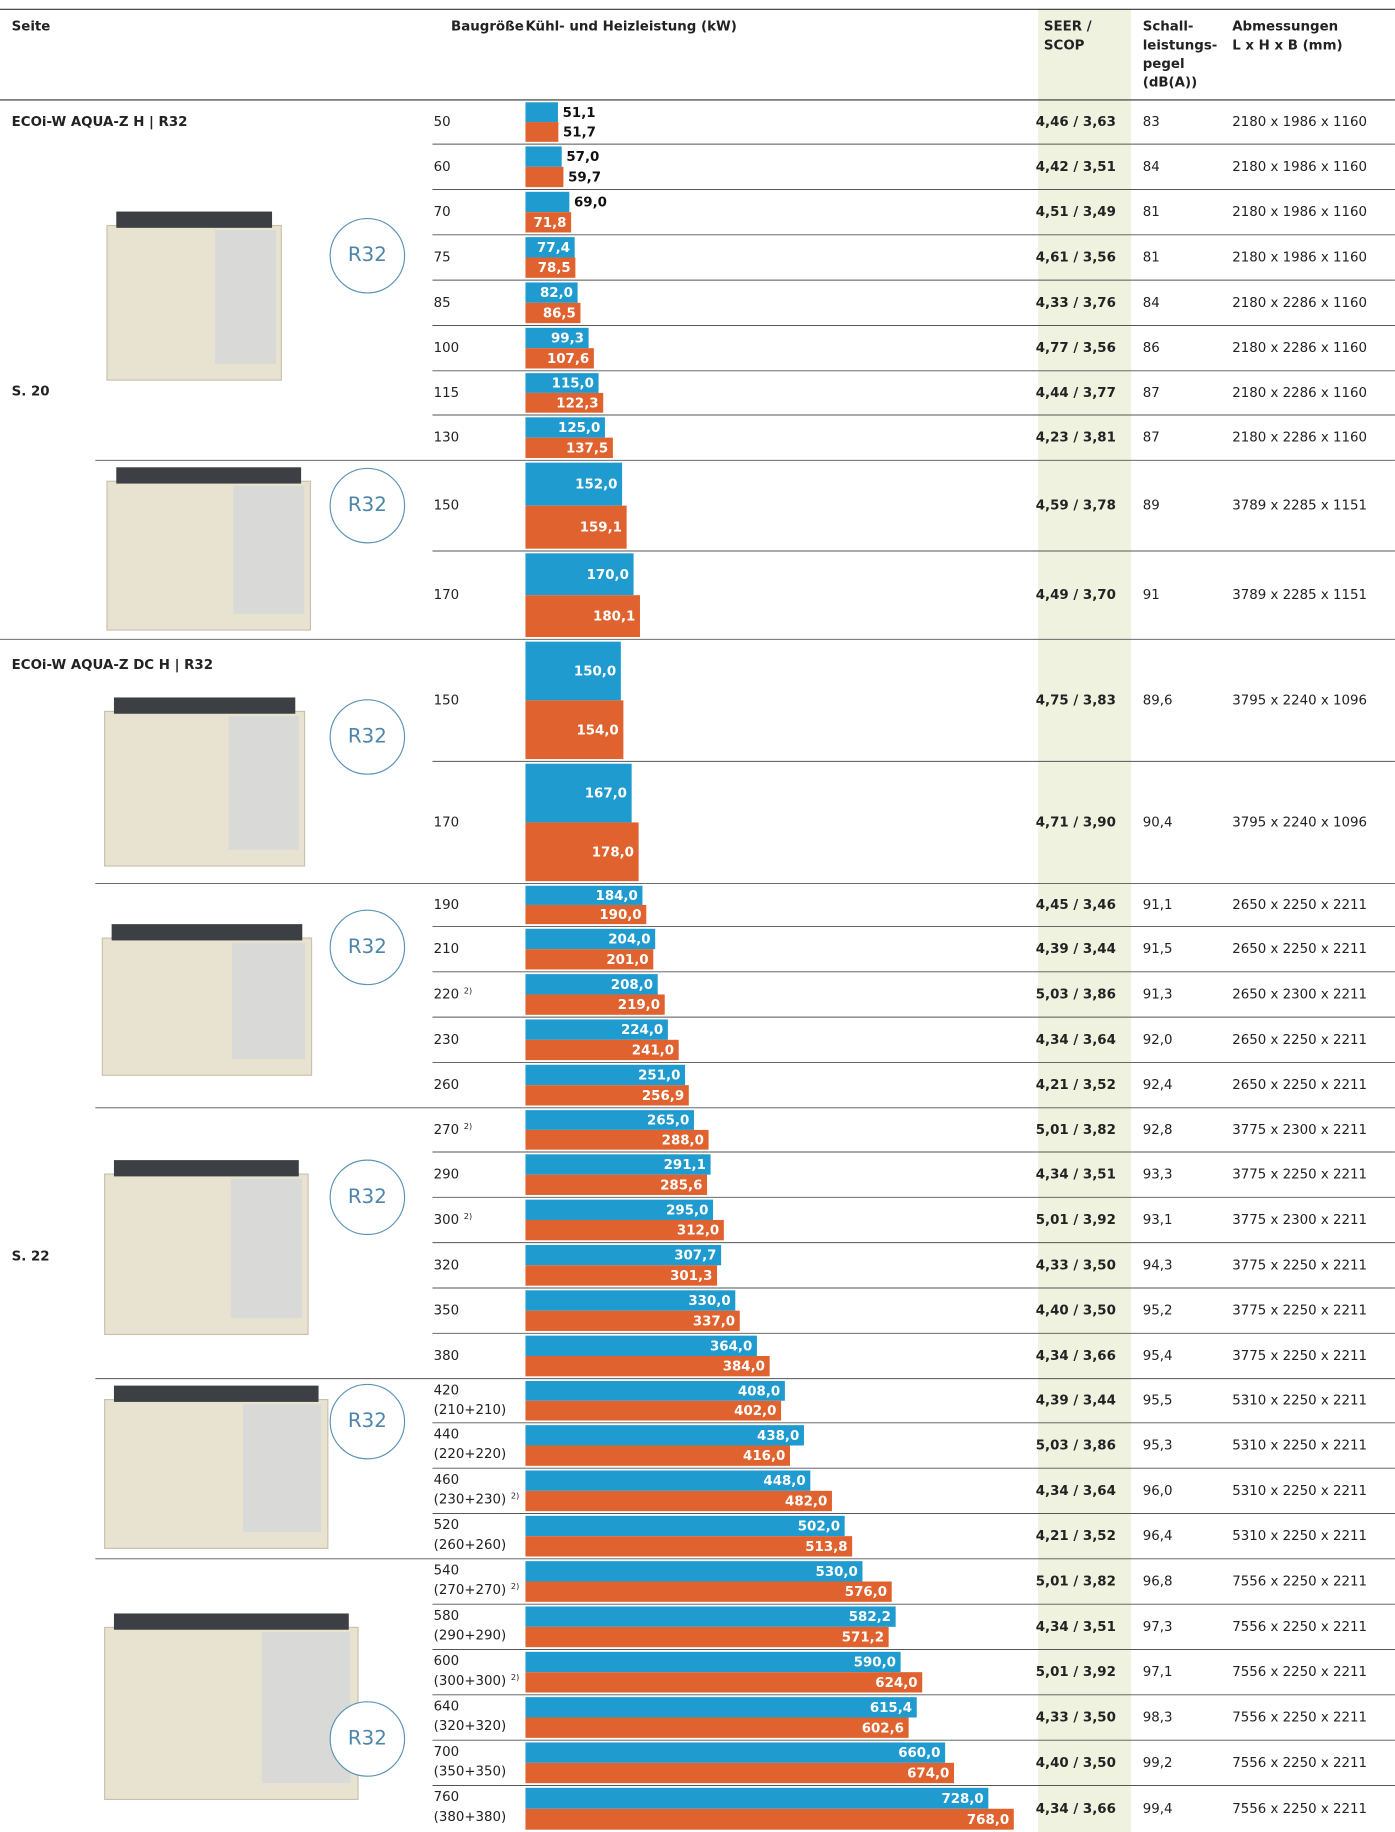 This screenshot has width=1395, height=1832. I want to click on sound-level: 92,0, so click(1158, 1040).